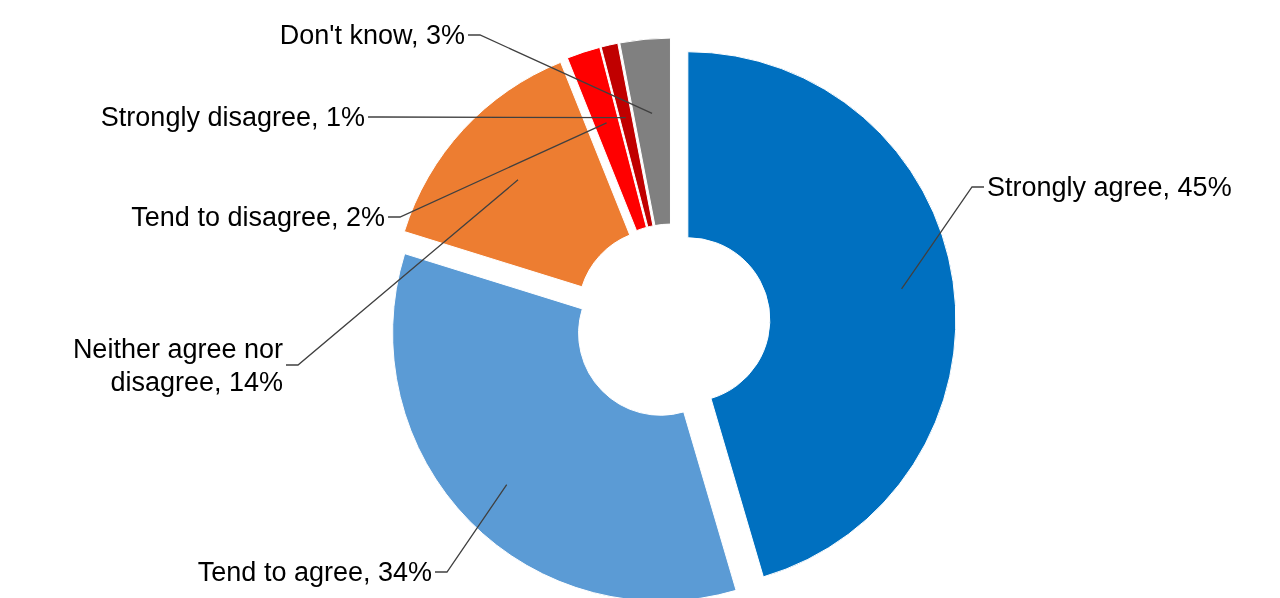 This screenshot has width=1280, height=598. Describe the element at coordinates (1109, 187) in the screenshot. I see `slice-label: Strongly agree, 45%` at that location.